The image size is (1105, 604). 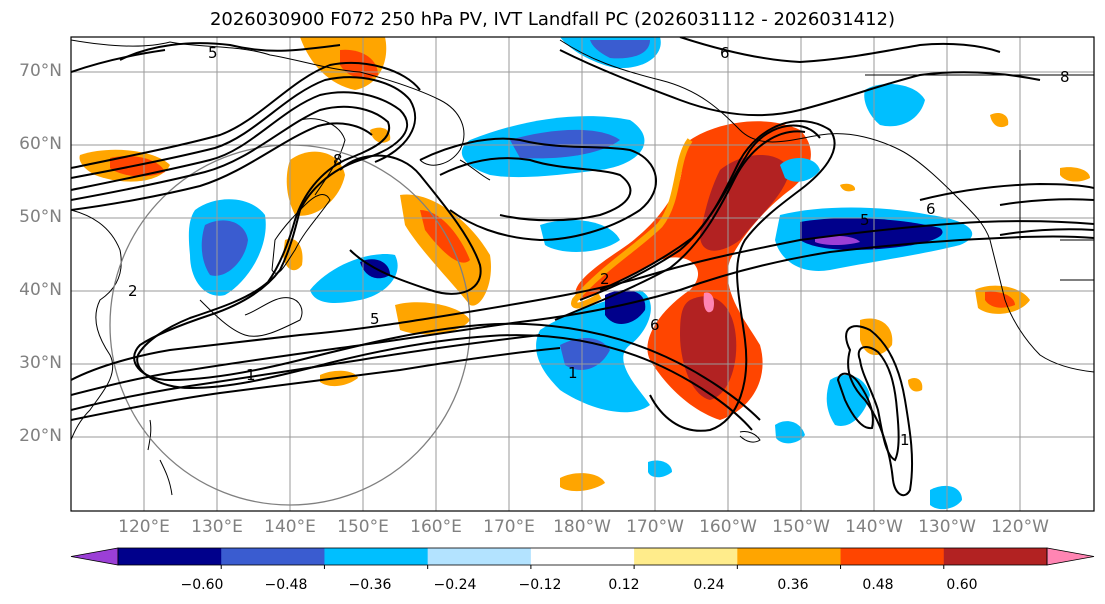 What do you see at coordinates (708, 302) in the screenshot?
I see `peak-positive-region` at bounding box center [708, 302].